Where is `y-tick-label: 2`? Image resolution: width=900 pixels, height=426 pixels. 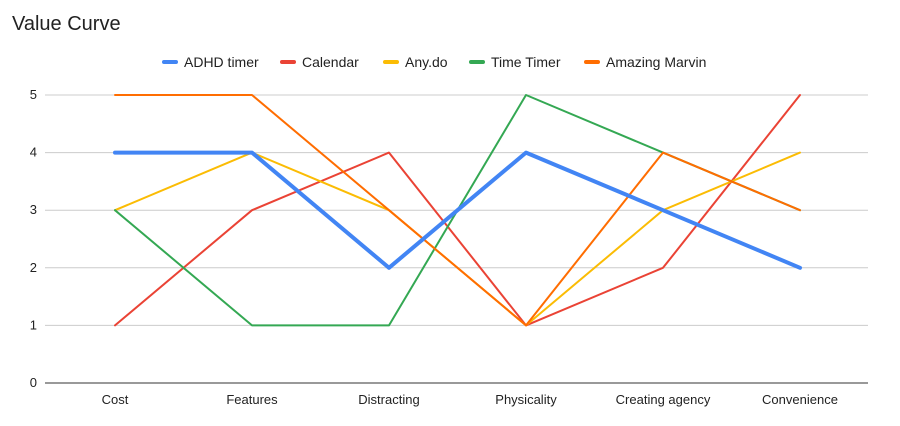 y-tick-label: 2 is located at coordinates (33, 267).